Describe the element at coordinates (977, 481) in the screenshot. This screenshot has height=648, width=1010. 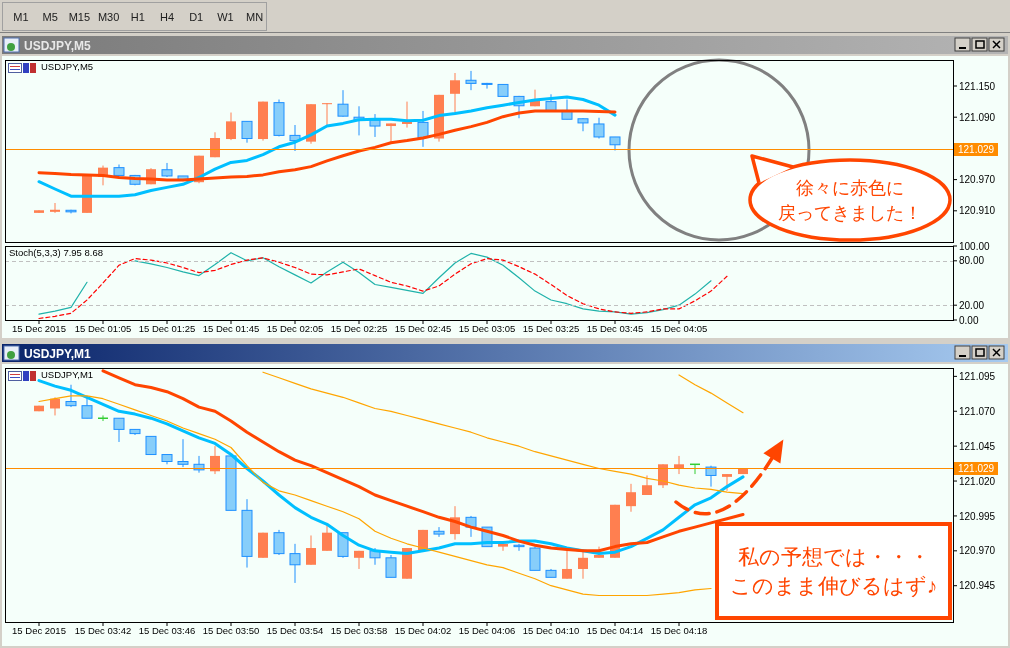
I see `y-tick-label: 121.020` at that location.